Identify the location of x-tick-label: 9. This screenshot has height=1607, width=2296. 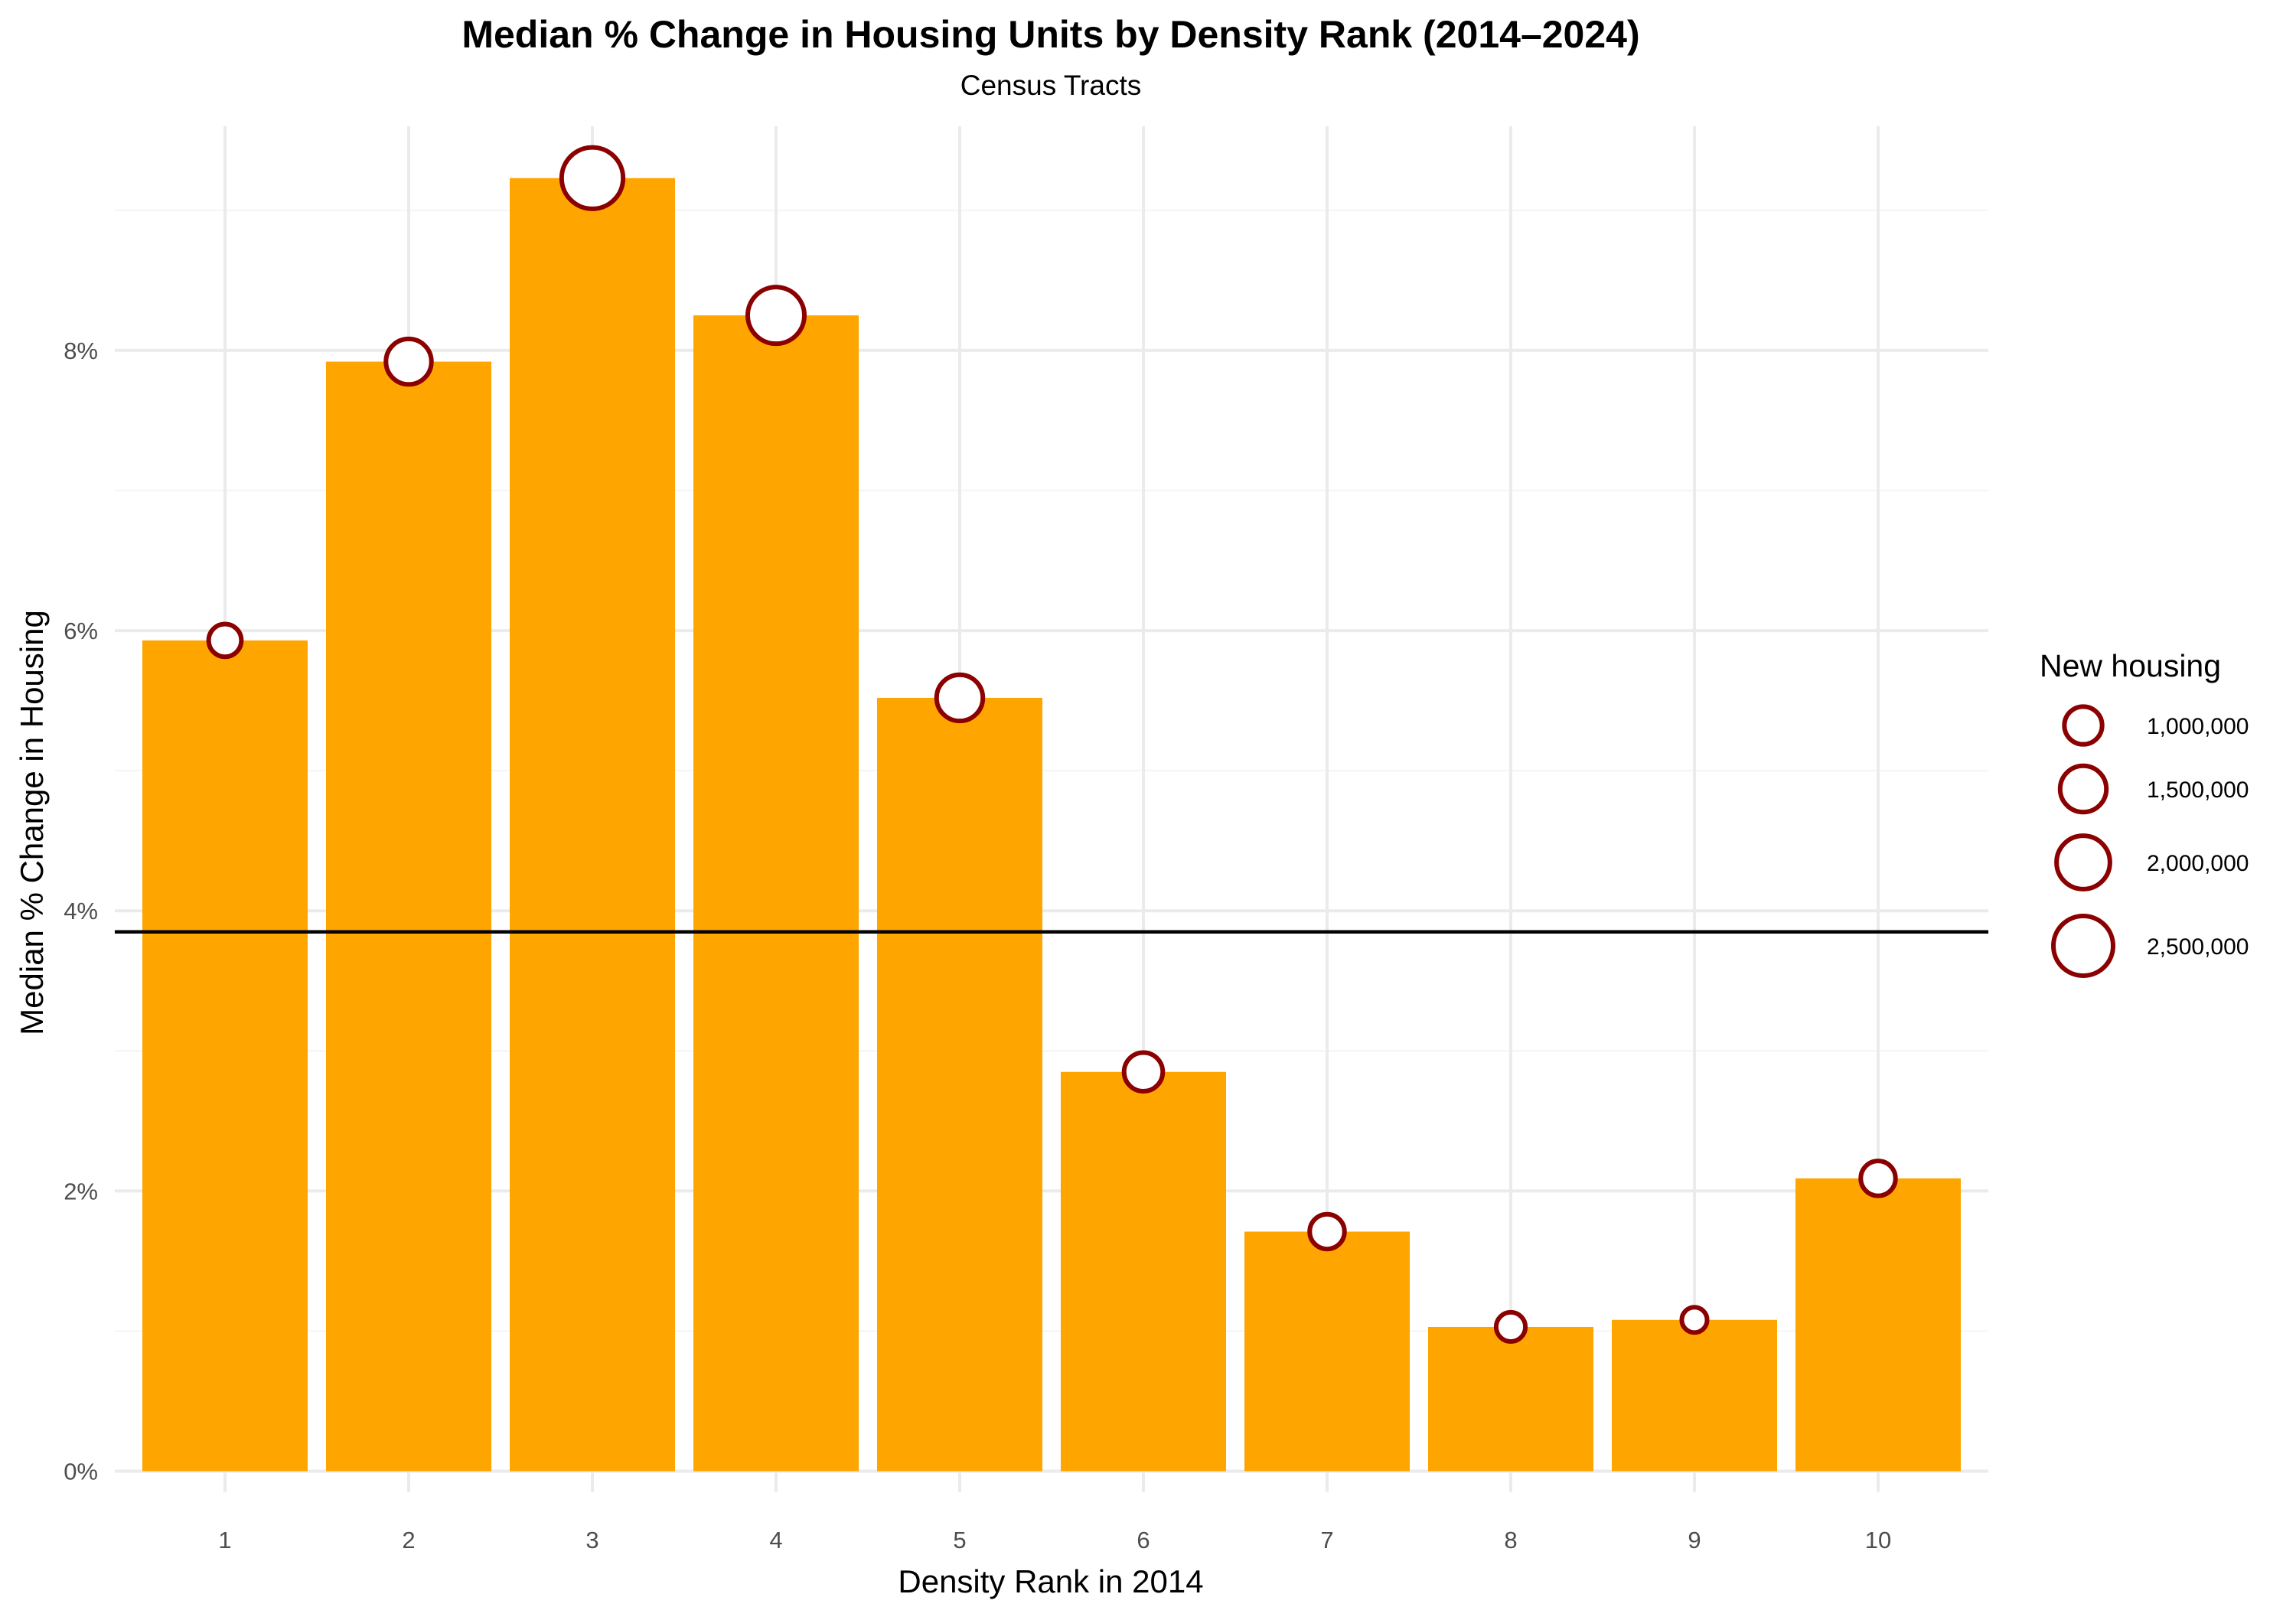
(1694, 1540).